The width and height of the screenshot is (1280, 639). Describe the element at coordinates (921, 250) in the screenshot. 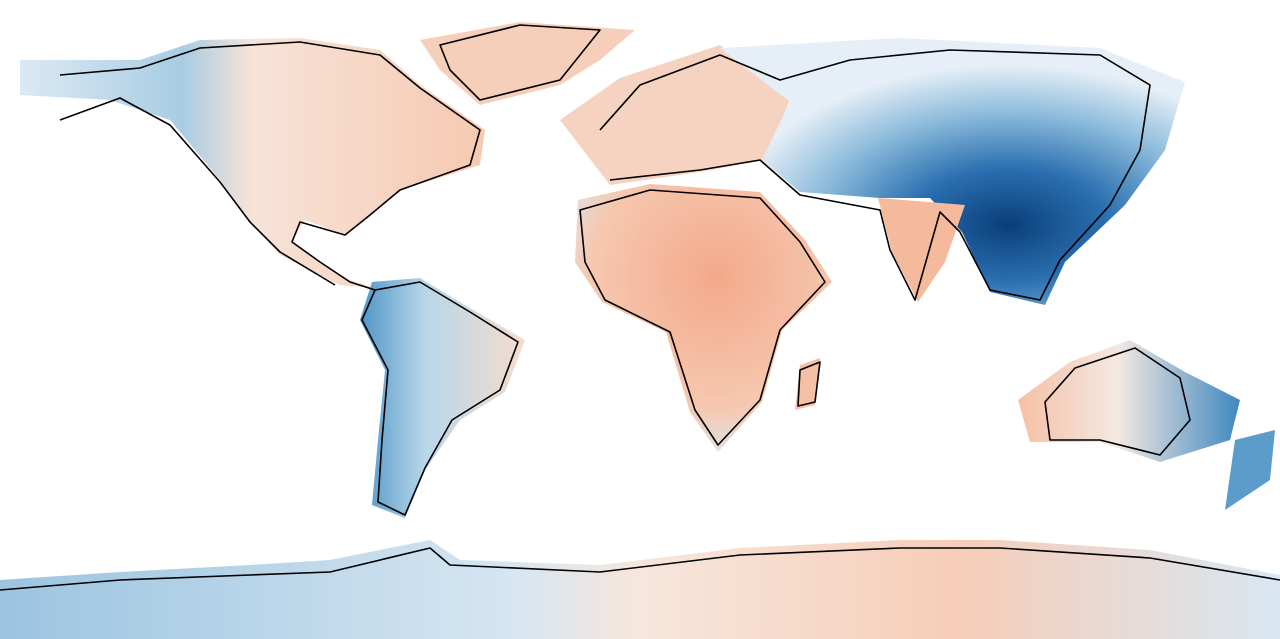

I see `india` at that location.